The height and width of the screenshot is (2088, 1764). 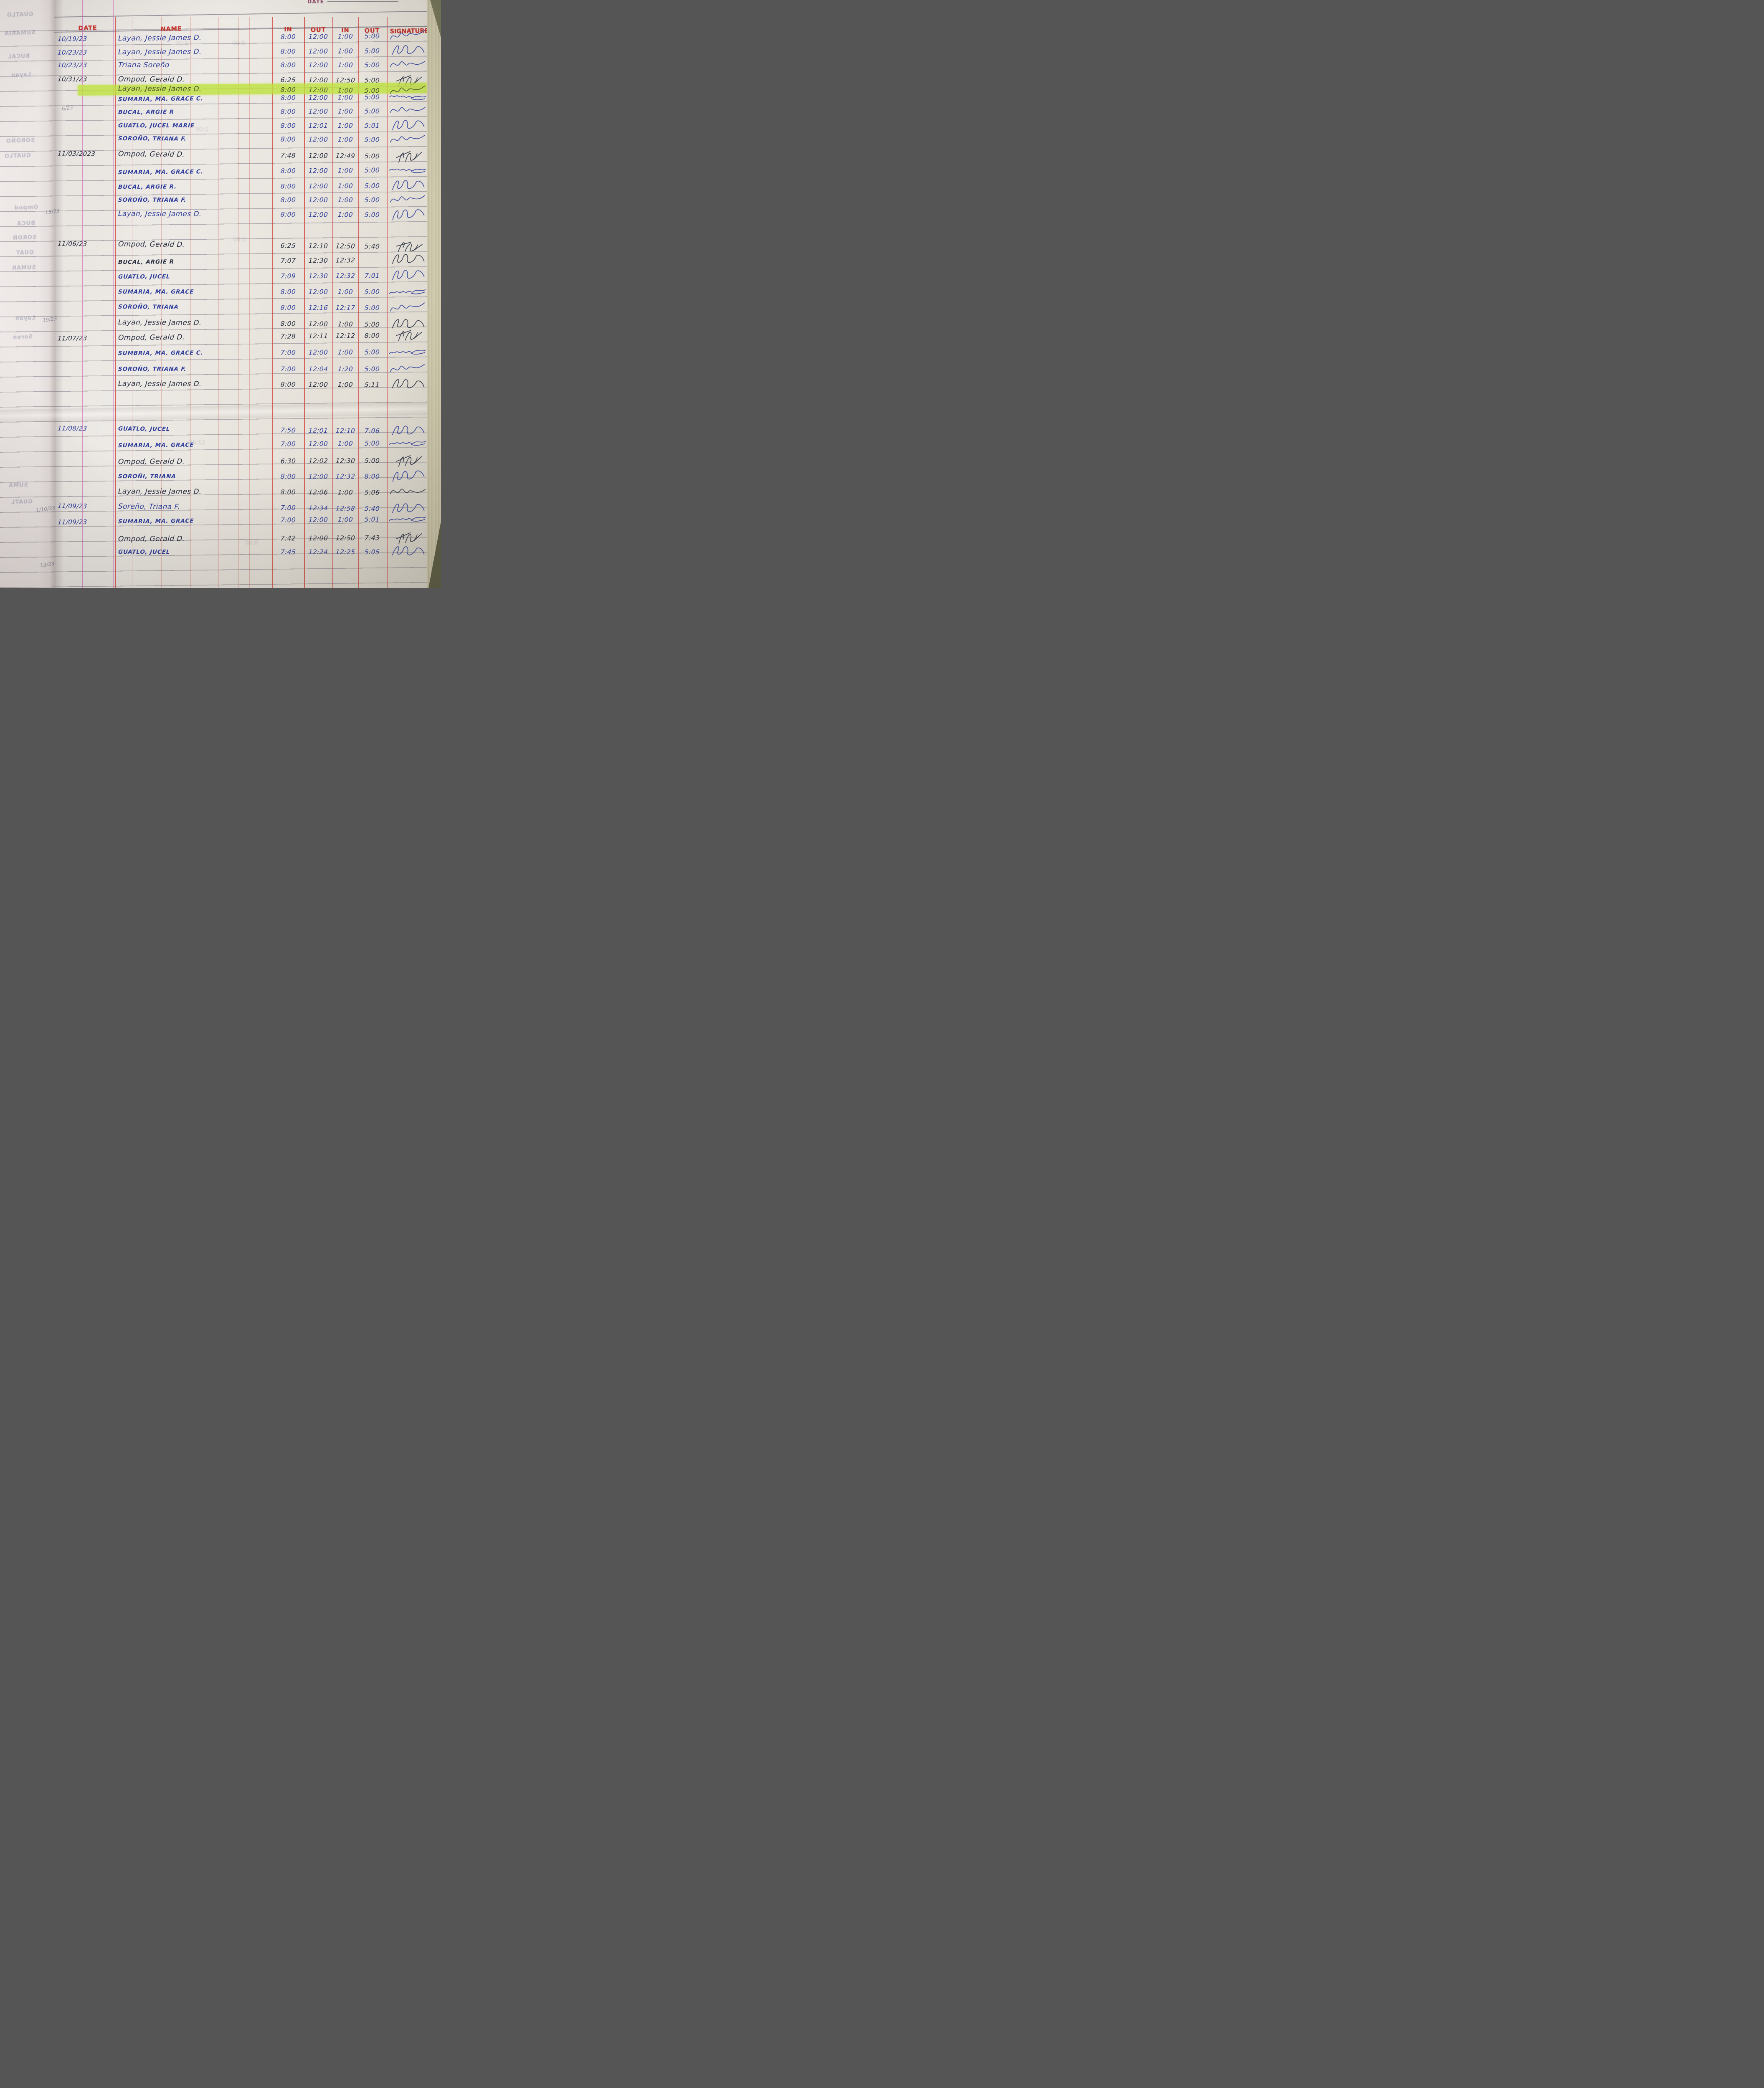 I want to click on out-pm-cell: 8:00, so click(x=372, y=336).